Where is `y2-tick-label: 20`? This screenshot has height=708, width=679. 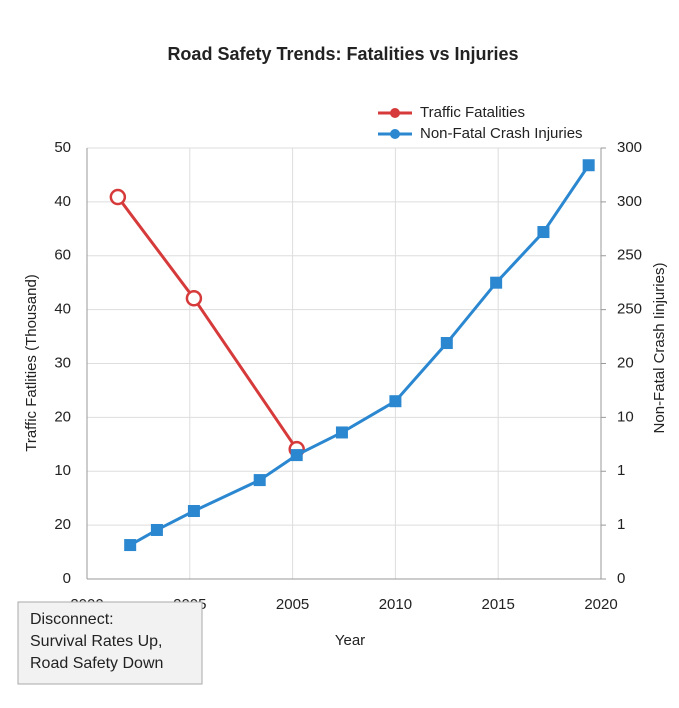 y2-tick-label: 20 is located at coordinates (625, 362).